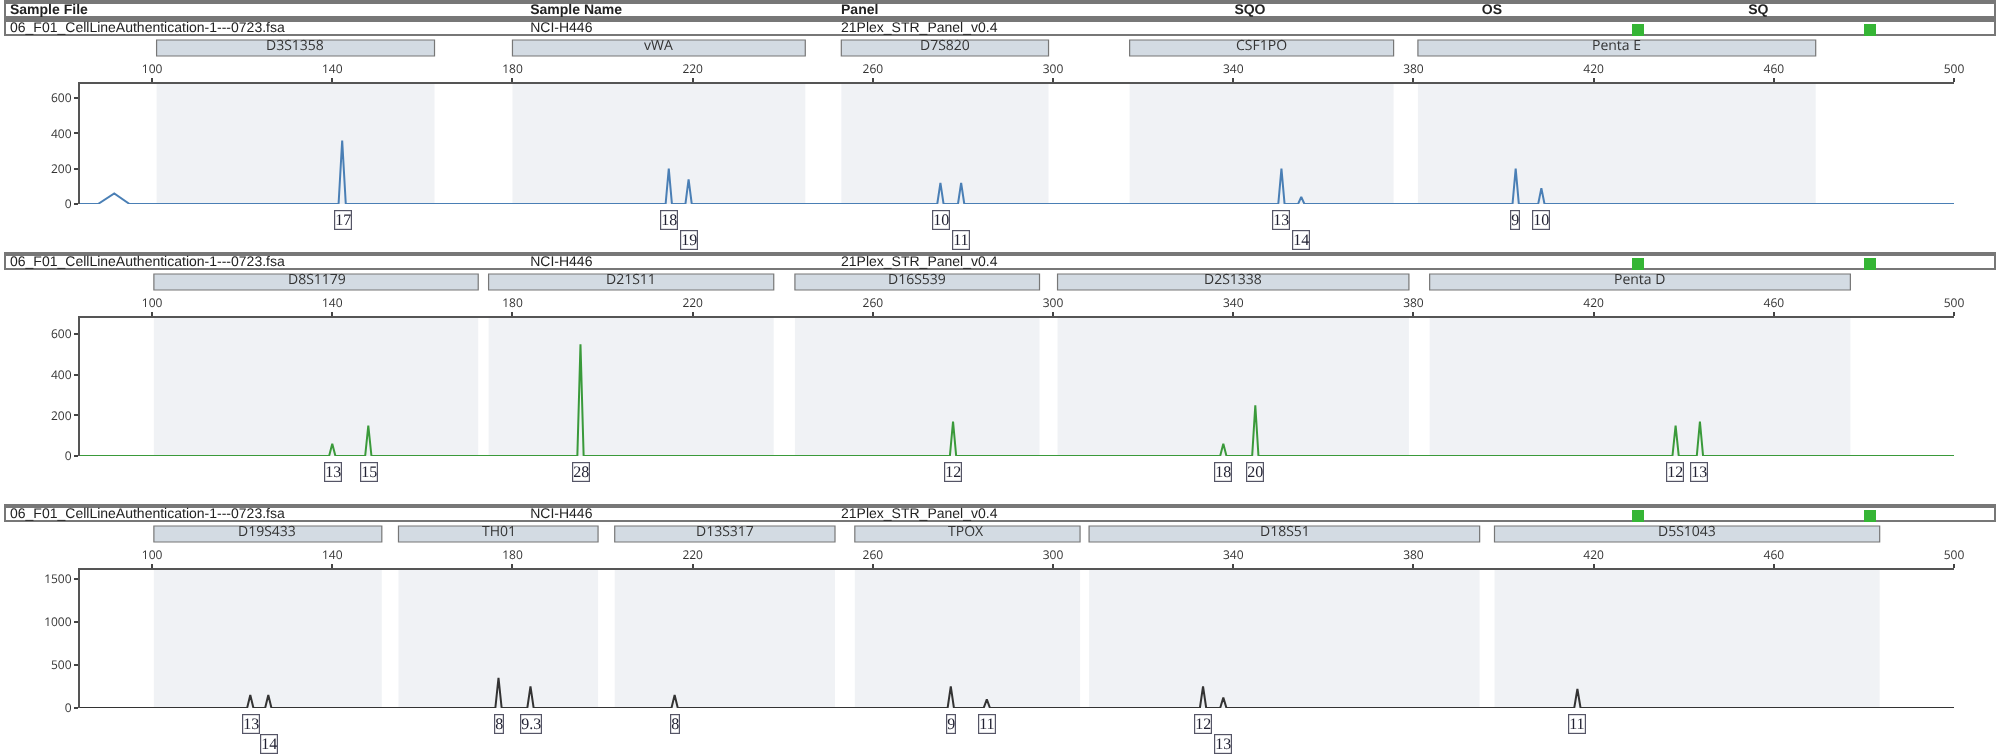 The width and height of the screenshot is (2000, 756). I want to click on annotation: 28, so click(581, 472).